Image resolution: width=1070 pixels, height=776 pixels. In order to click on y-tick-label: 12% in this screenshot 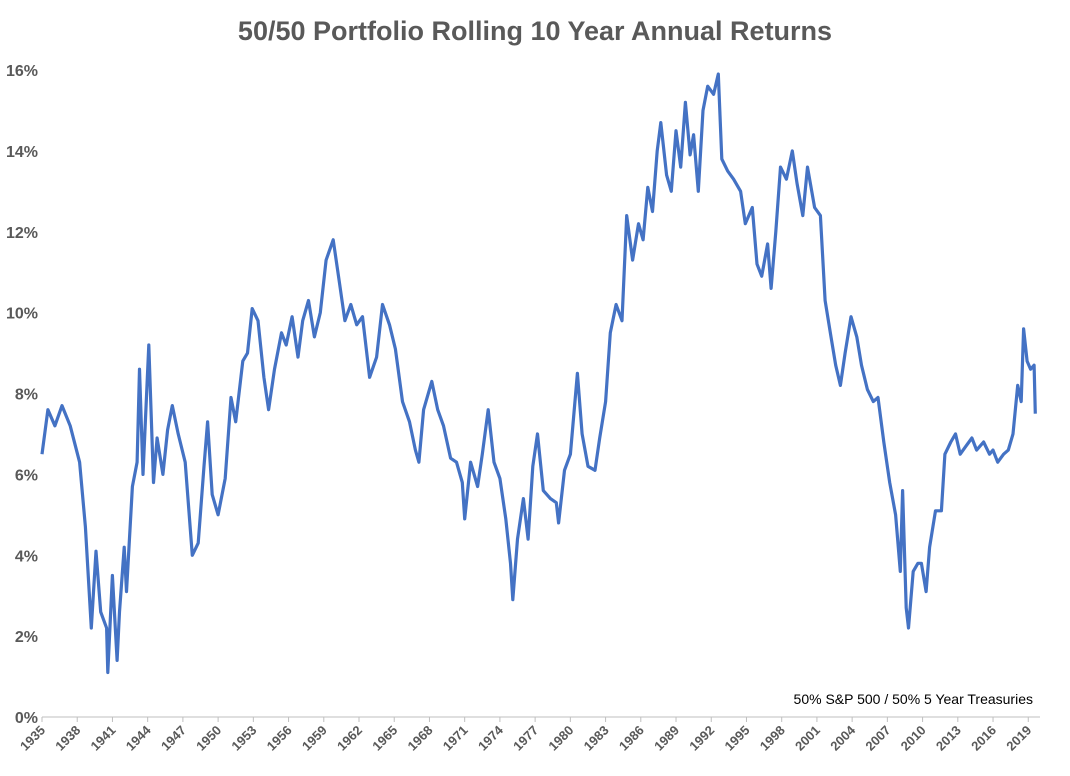, I will do `click(22, 233)`.